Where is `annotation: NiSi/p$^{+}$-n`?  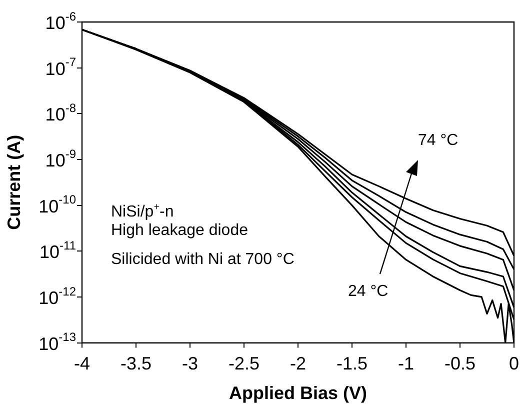 annotation: NiSi/p$^{+}$-n is located at coordinates (142, 211).